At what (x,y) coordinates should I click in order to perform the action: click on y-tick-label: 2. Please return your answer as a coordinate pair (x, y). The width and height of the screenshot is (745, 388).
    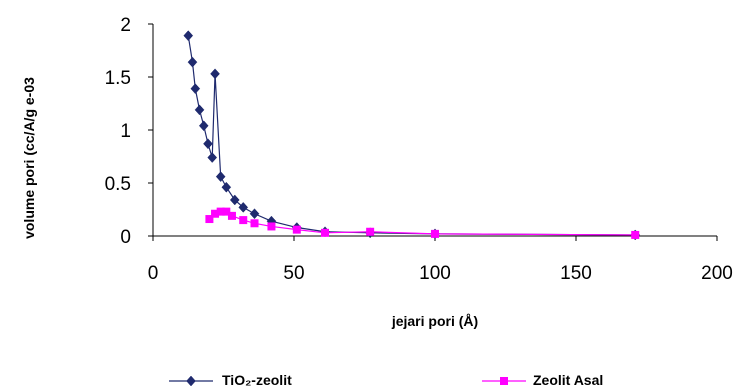
    Looking at the image, I should click on (125, 25).